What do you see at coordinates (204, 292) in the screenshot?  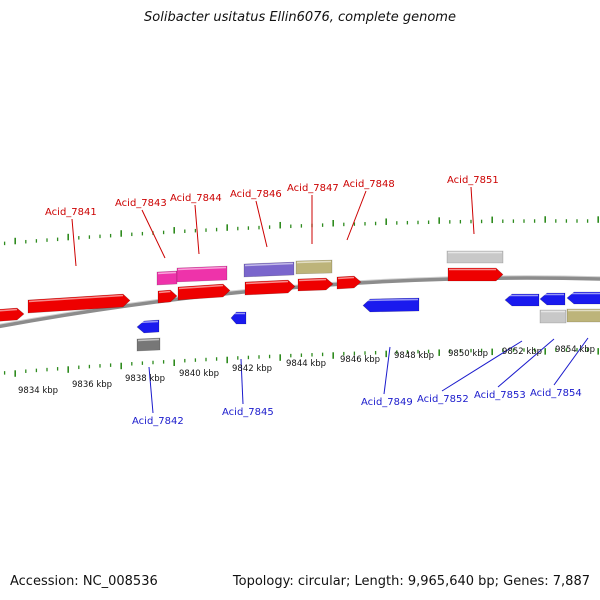 I see `gene-red-c` at bounding box center [204, 292].